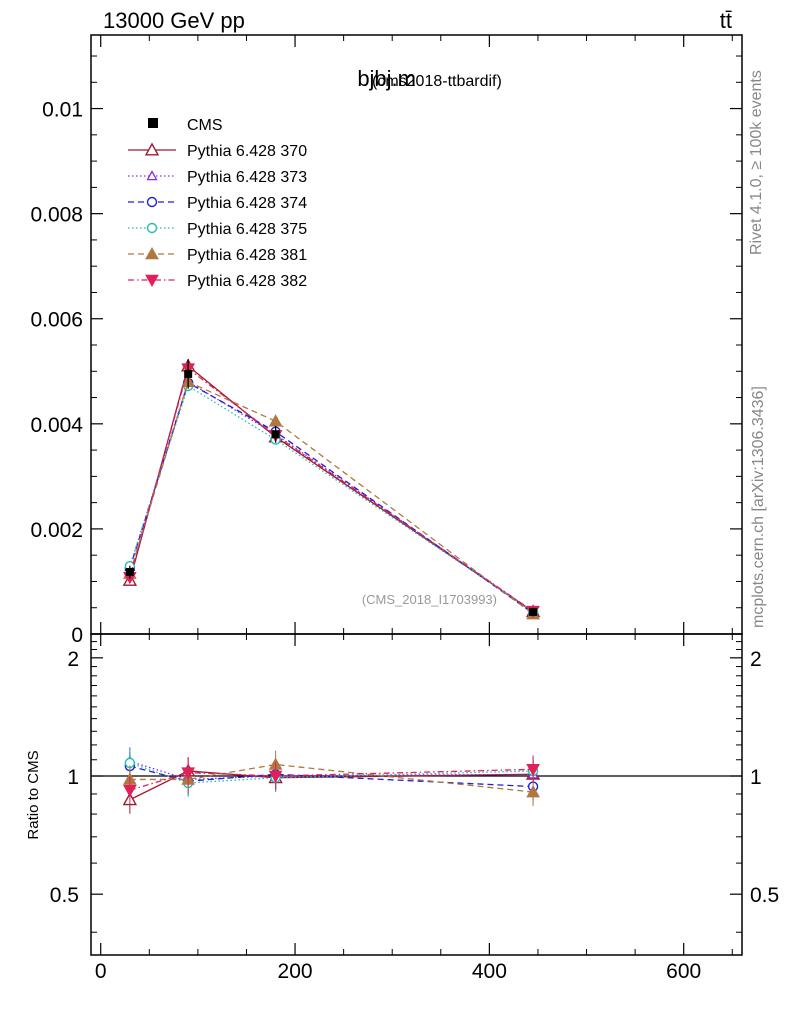 The width and height of the screenshot is (786, 1024). What do you see at coordinates (726, 20) in the screenshot?
I see `process-label: tt̄` at bounding box center [726, 20].